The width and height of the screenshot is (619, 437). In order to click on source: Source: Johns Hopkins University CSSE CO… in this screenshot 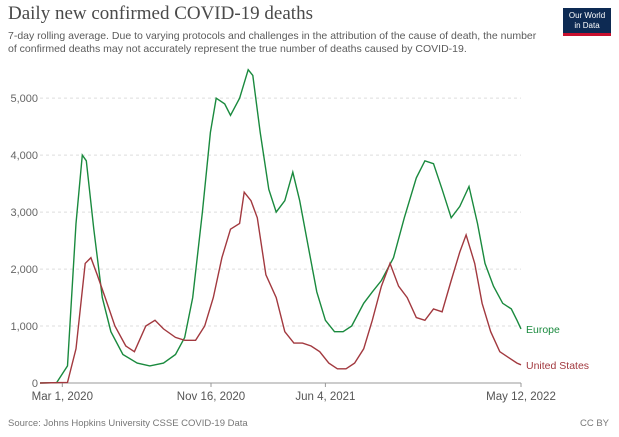, I will do `click(128, 423)`.